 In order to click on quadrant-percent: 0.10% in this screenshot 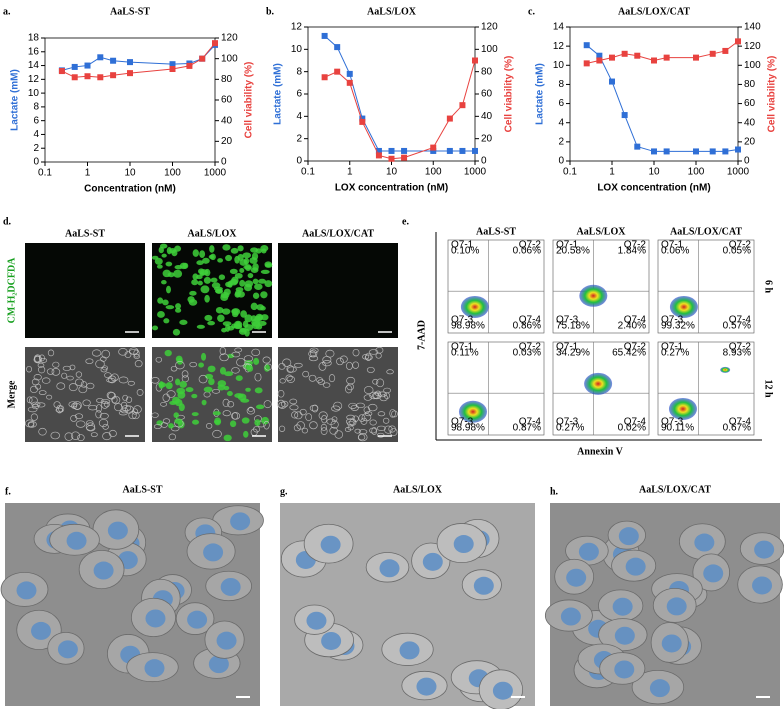, I will do `click(465, 251)`.